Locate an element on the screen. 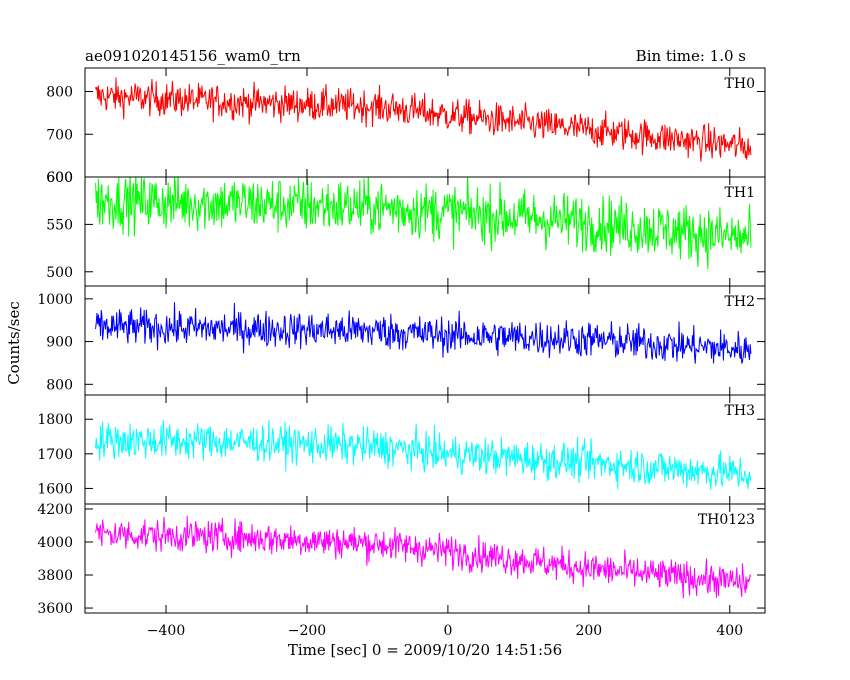 The image size is (850, 680). series-line-th3 is located at coordinates (423, 454).